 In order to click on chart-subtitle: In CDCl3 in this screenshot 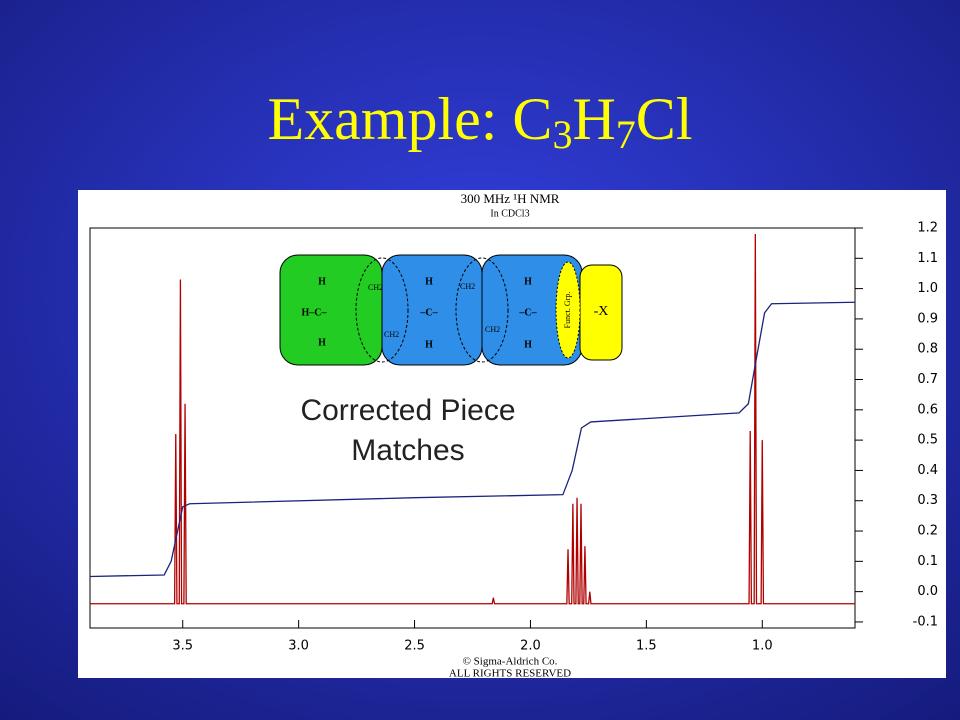, I will do `click(509, 213)`.